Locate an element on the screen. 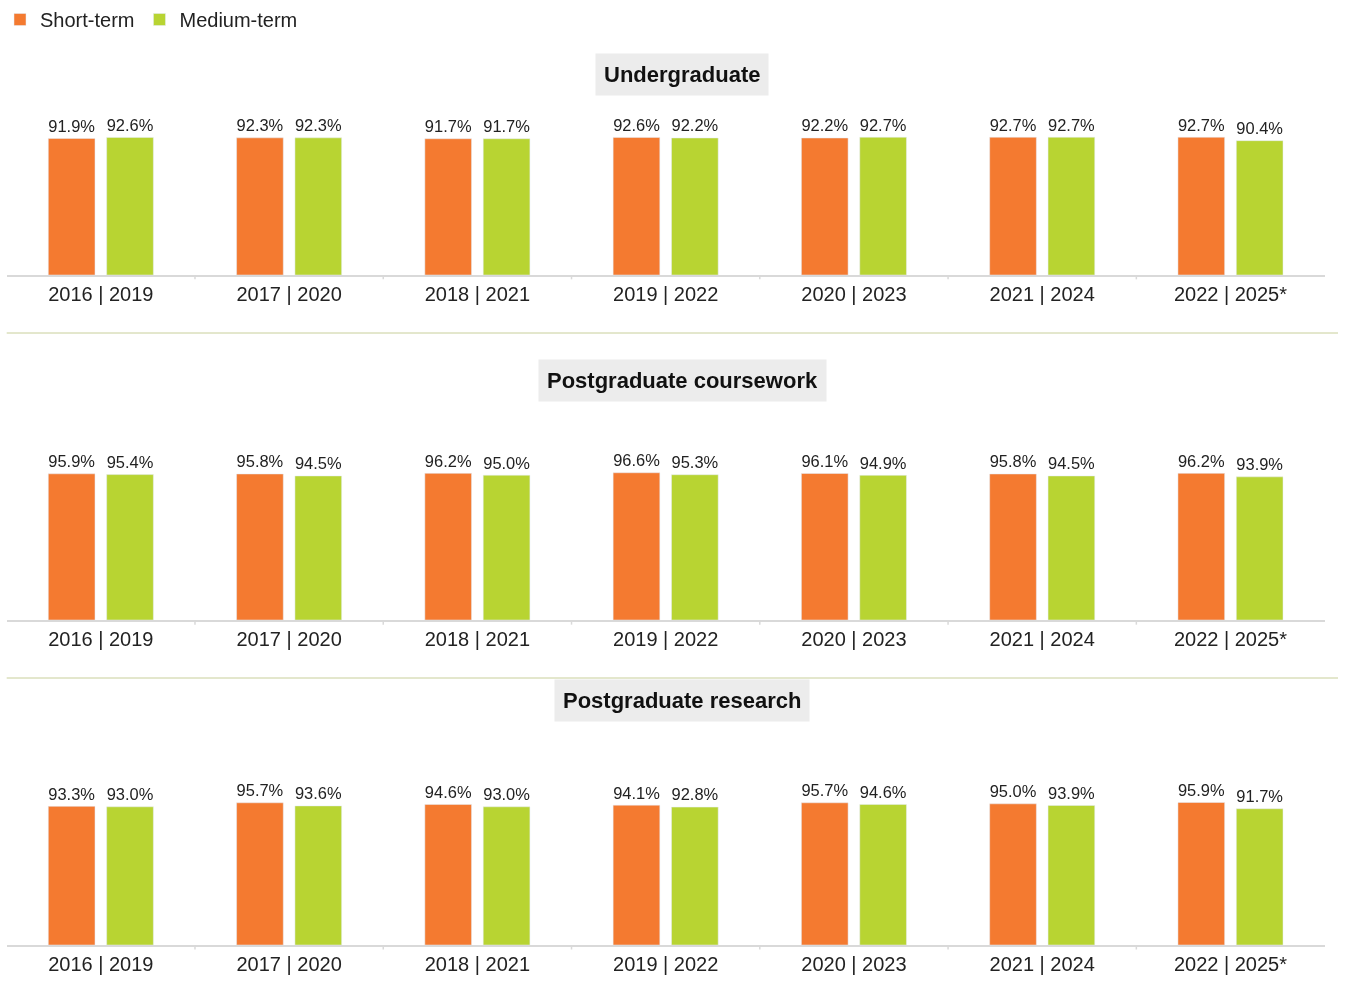  legend-label: Medium-term is located at coordinates (238, 20).